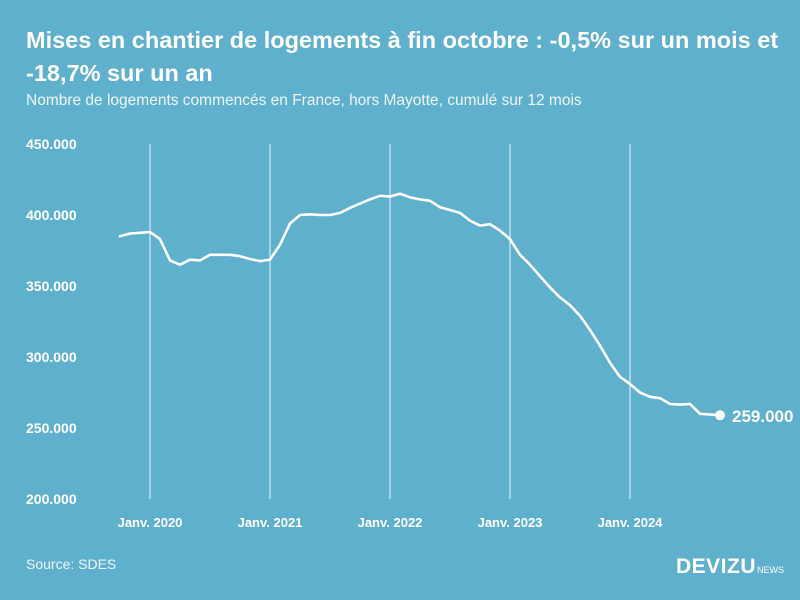  What do you see at coordinates (51, 357) in the screenshot?
I see `y-tick-label: 300.000` at bounding box center [51, 357].